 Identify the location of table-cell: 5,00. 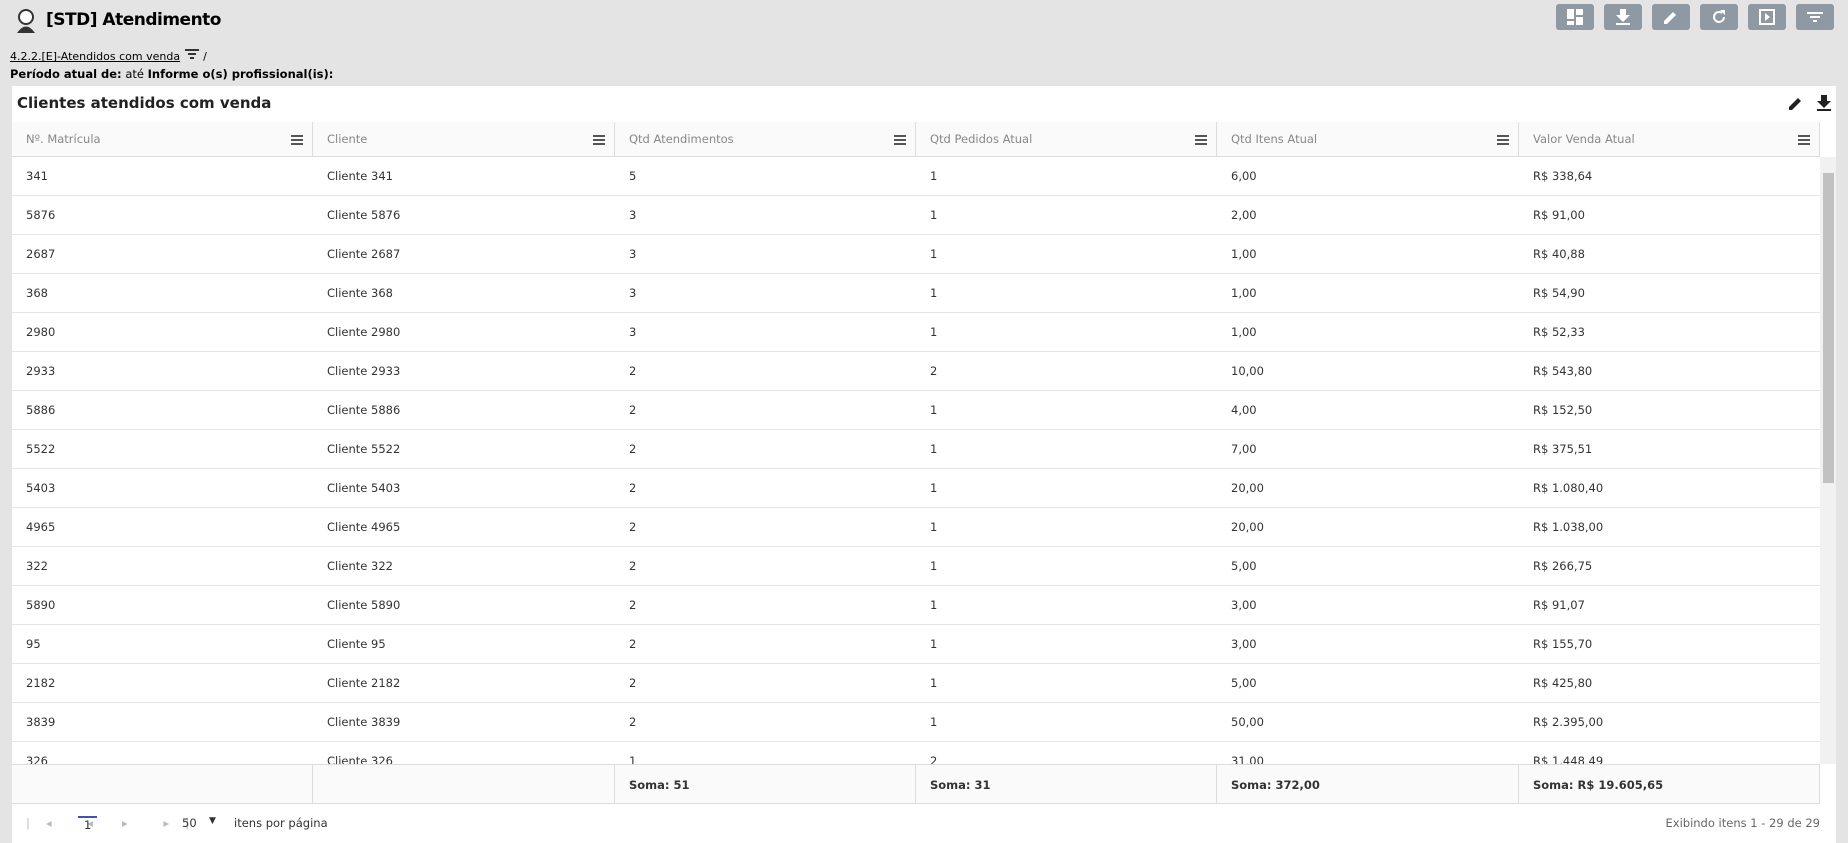
(1368, 683).